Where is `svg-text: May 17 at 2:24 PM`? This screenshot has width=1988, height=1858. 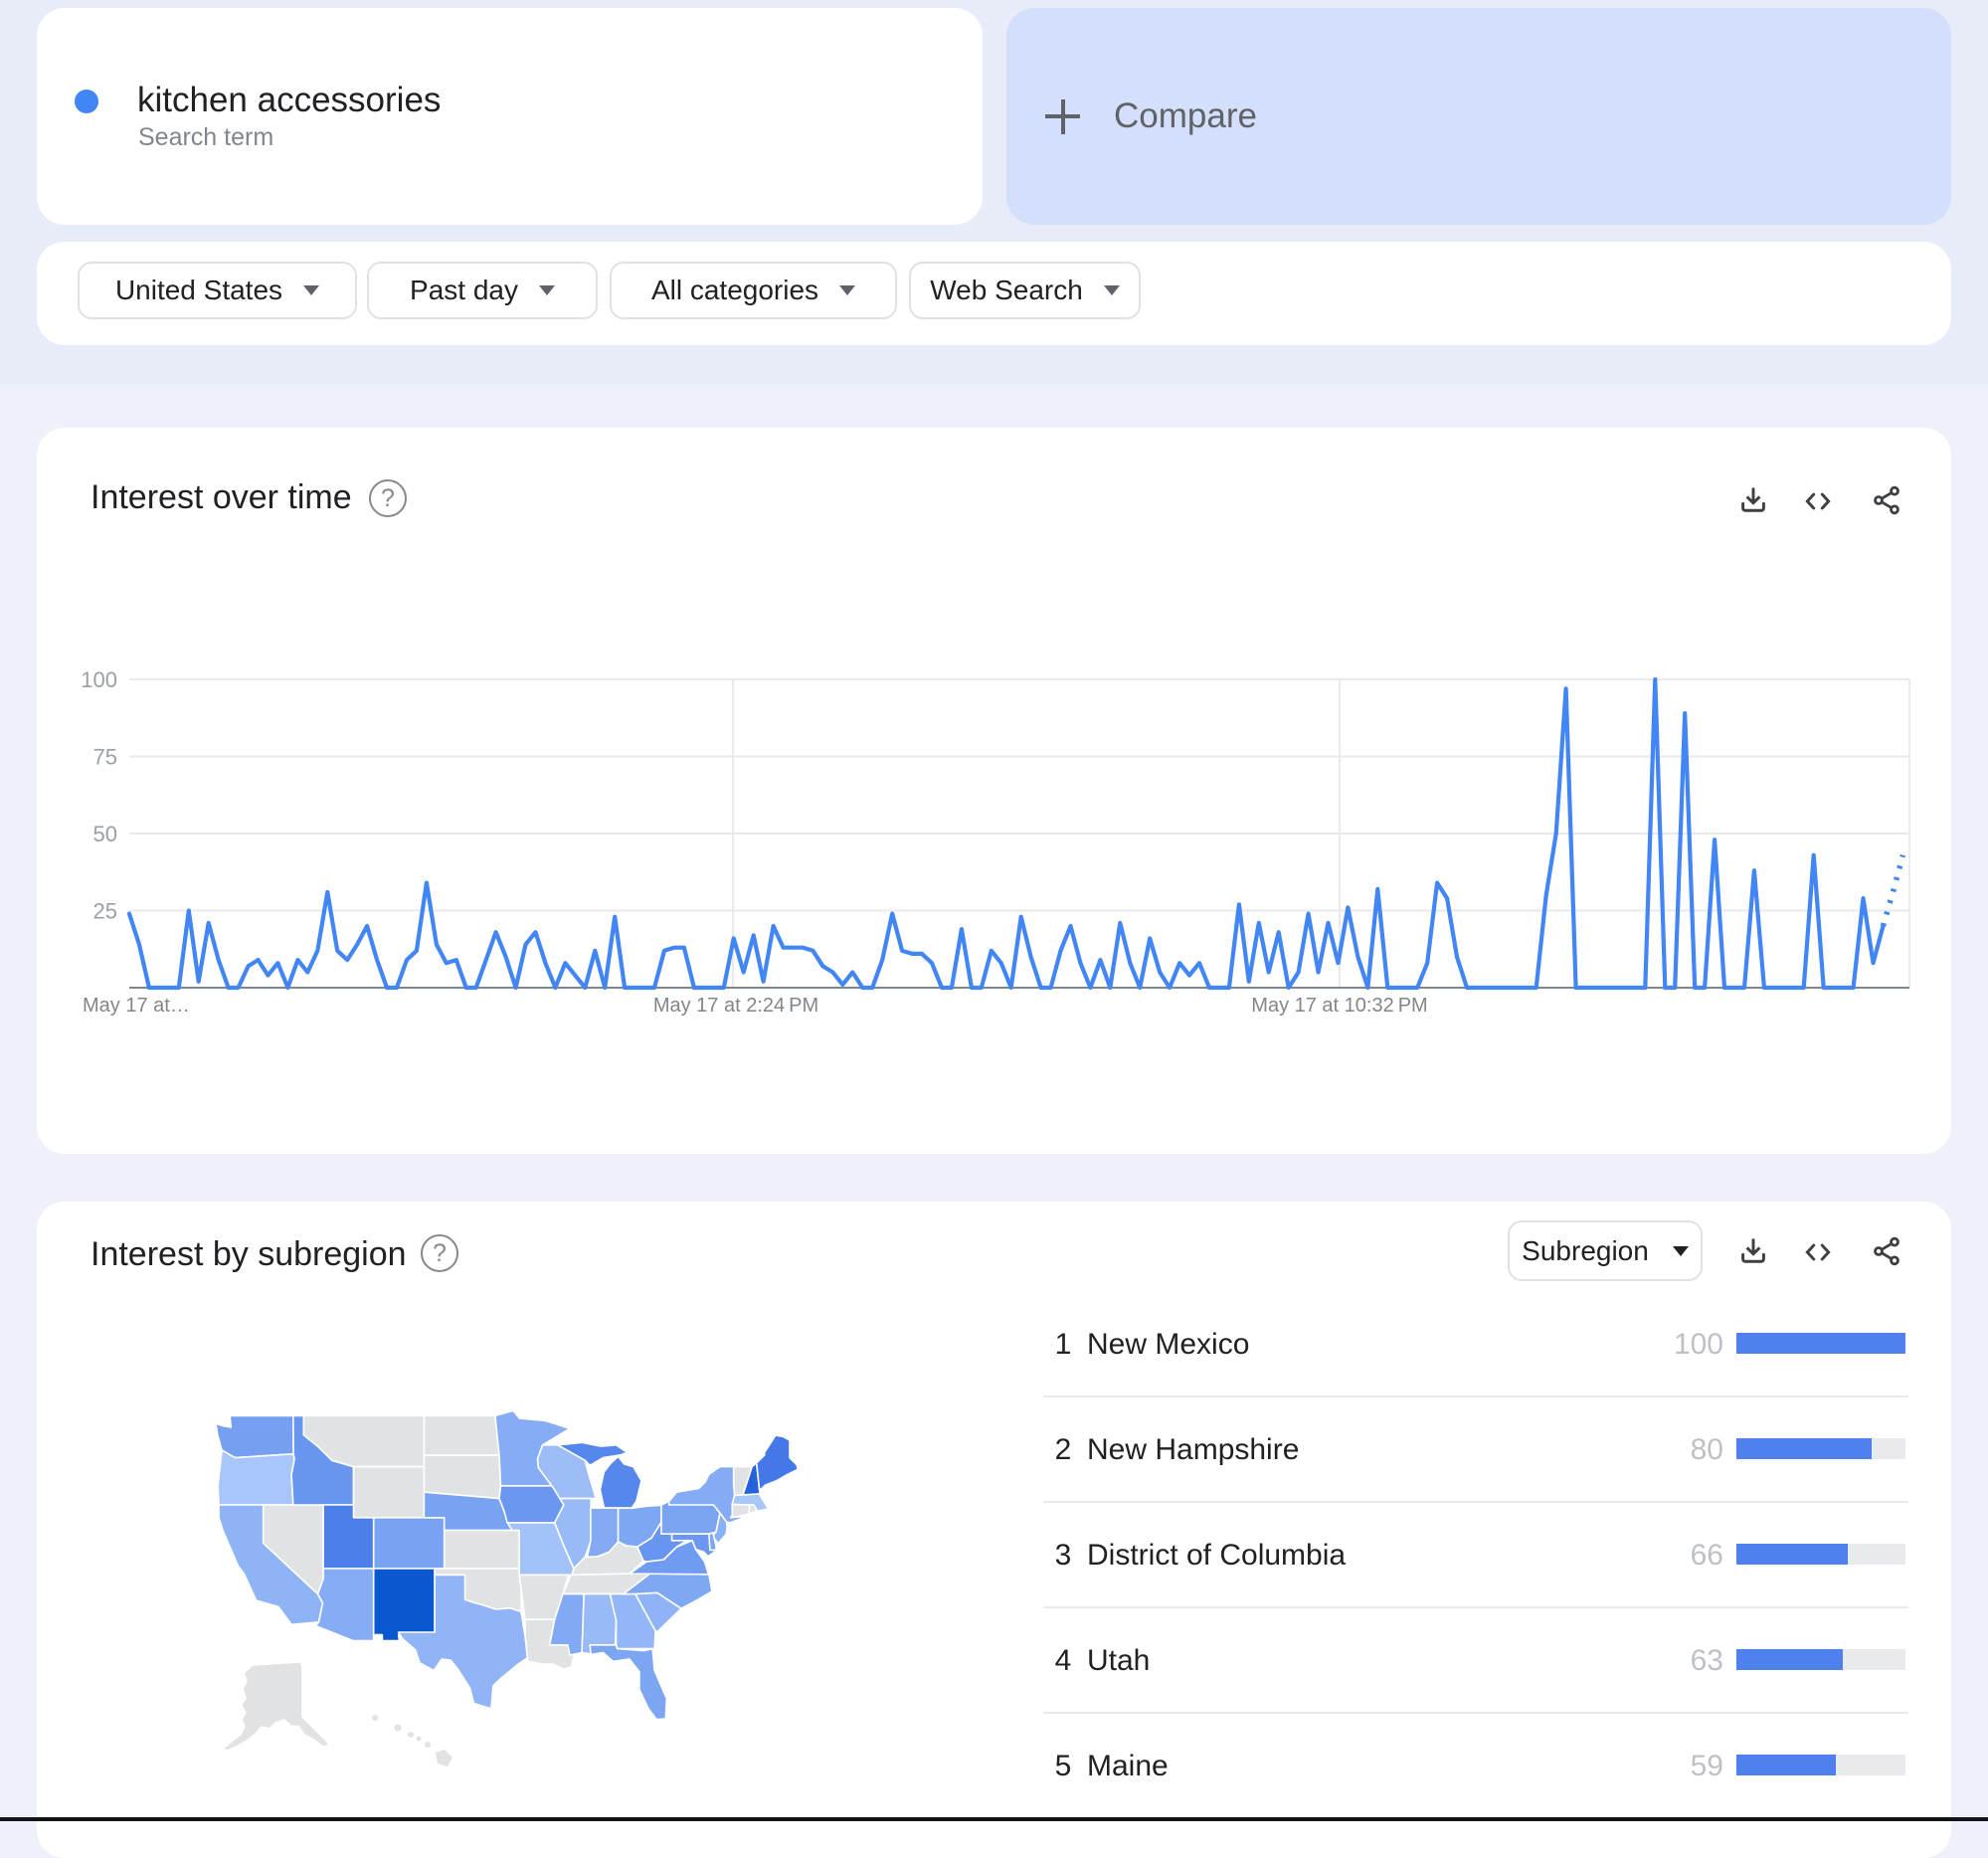 svg-text: May 17 at 2:24 PM is located at coordinates (735, 1006).